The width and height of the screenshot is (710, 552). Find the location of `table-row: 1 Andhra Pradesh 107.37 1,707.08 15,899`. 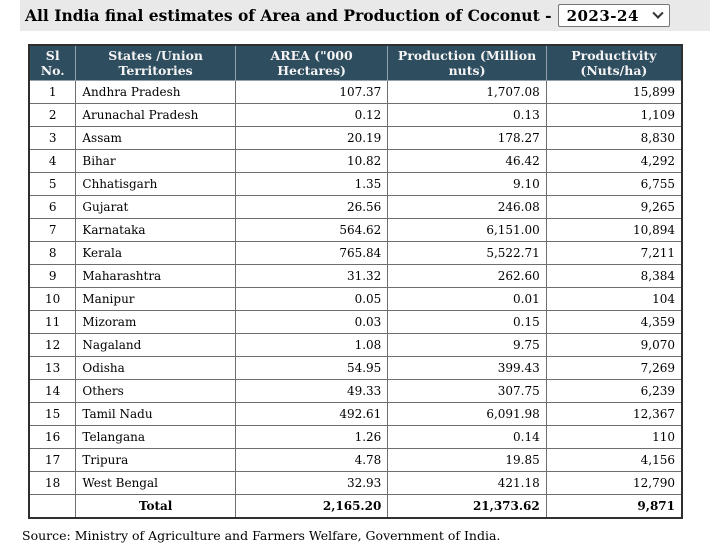

table-row: 1 Andhra Pradesh 107.37 1,707.08 15,899 is located at coordinates (355, 92).